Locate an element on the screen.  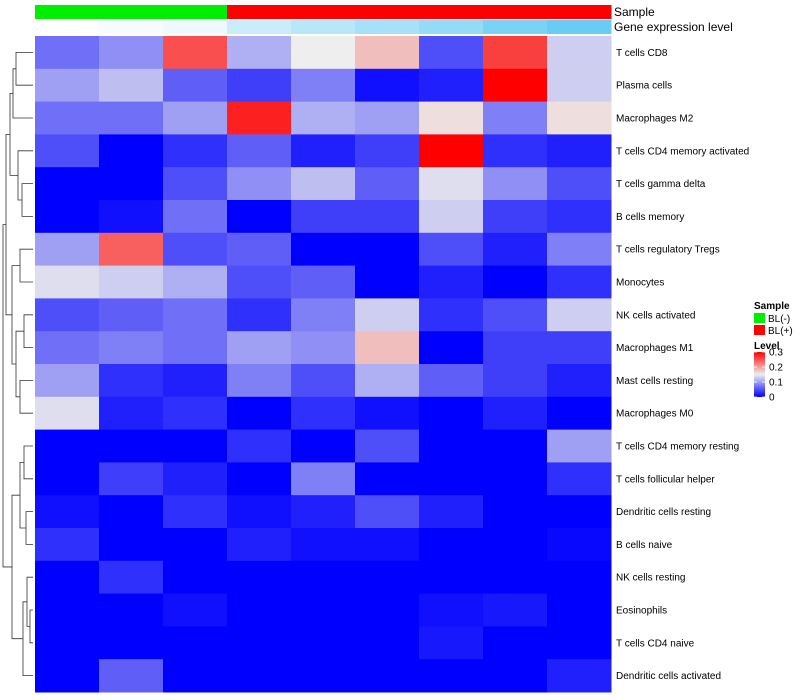
row-dendrogram is located at coordinates (17, 364).